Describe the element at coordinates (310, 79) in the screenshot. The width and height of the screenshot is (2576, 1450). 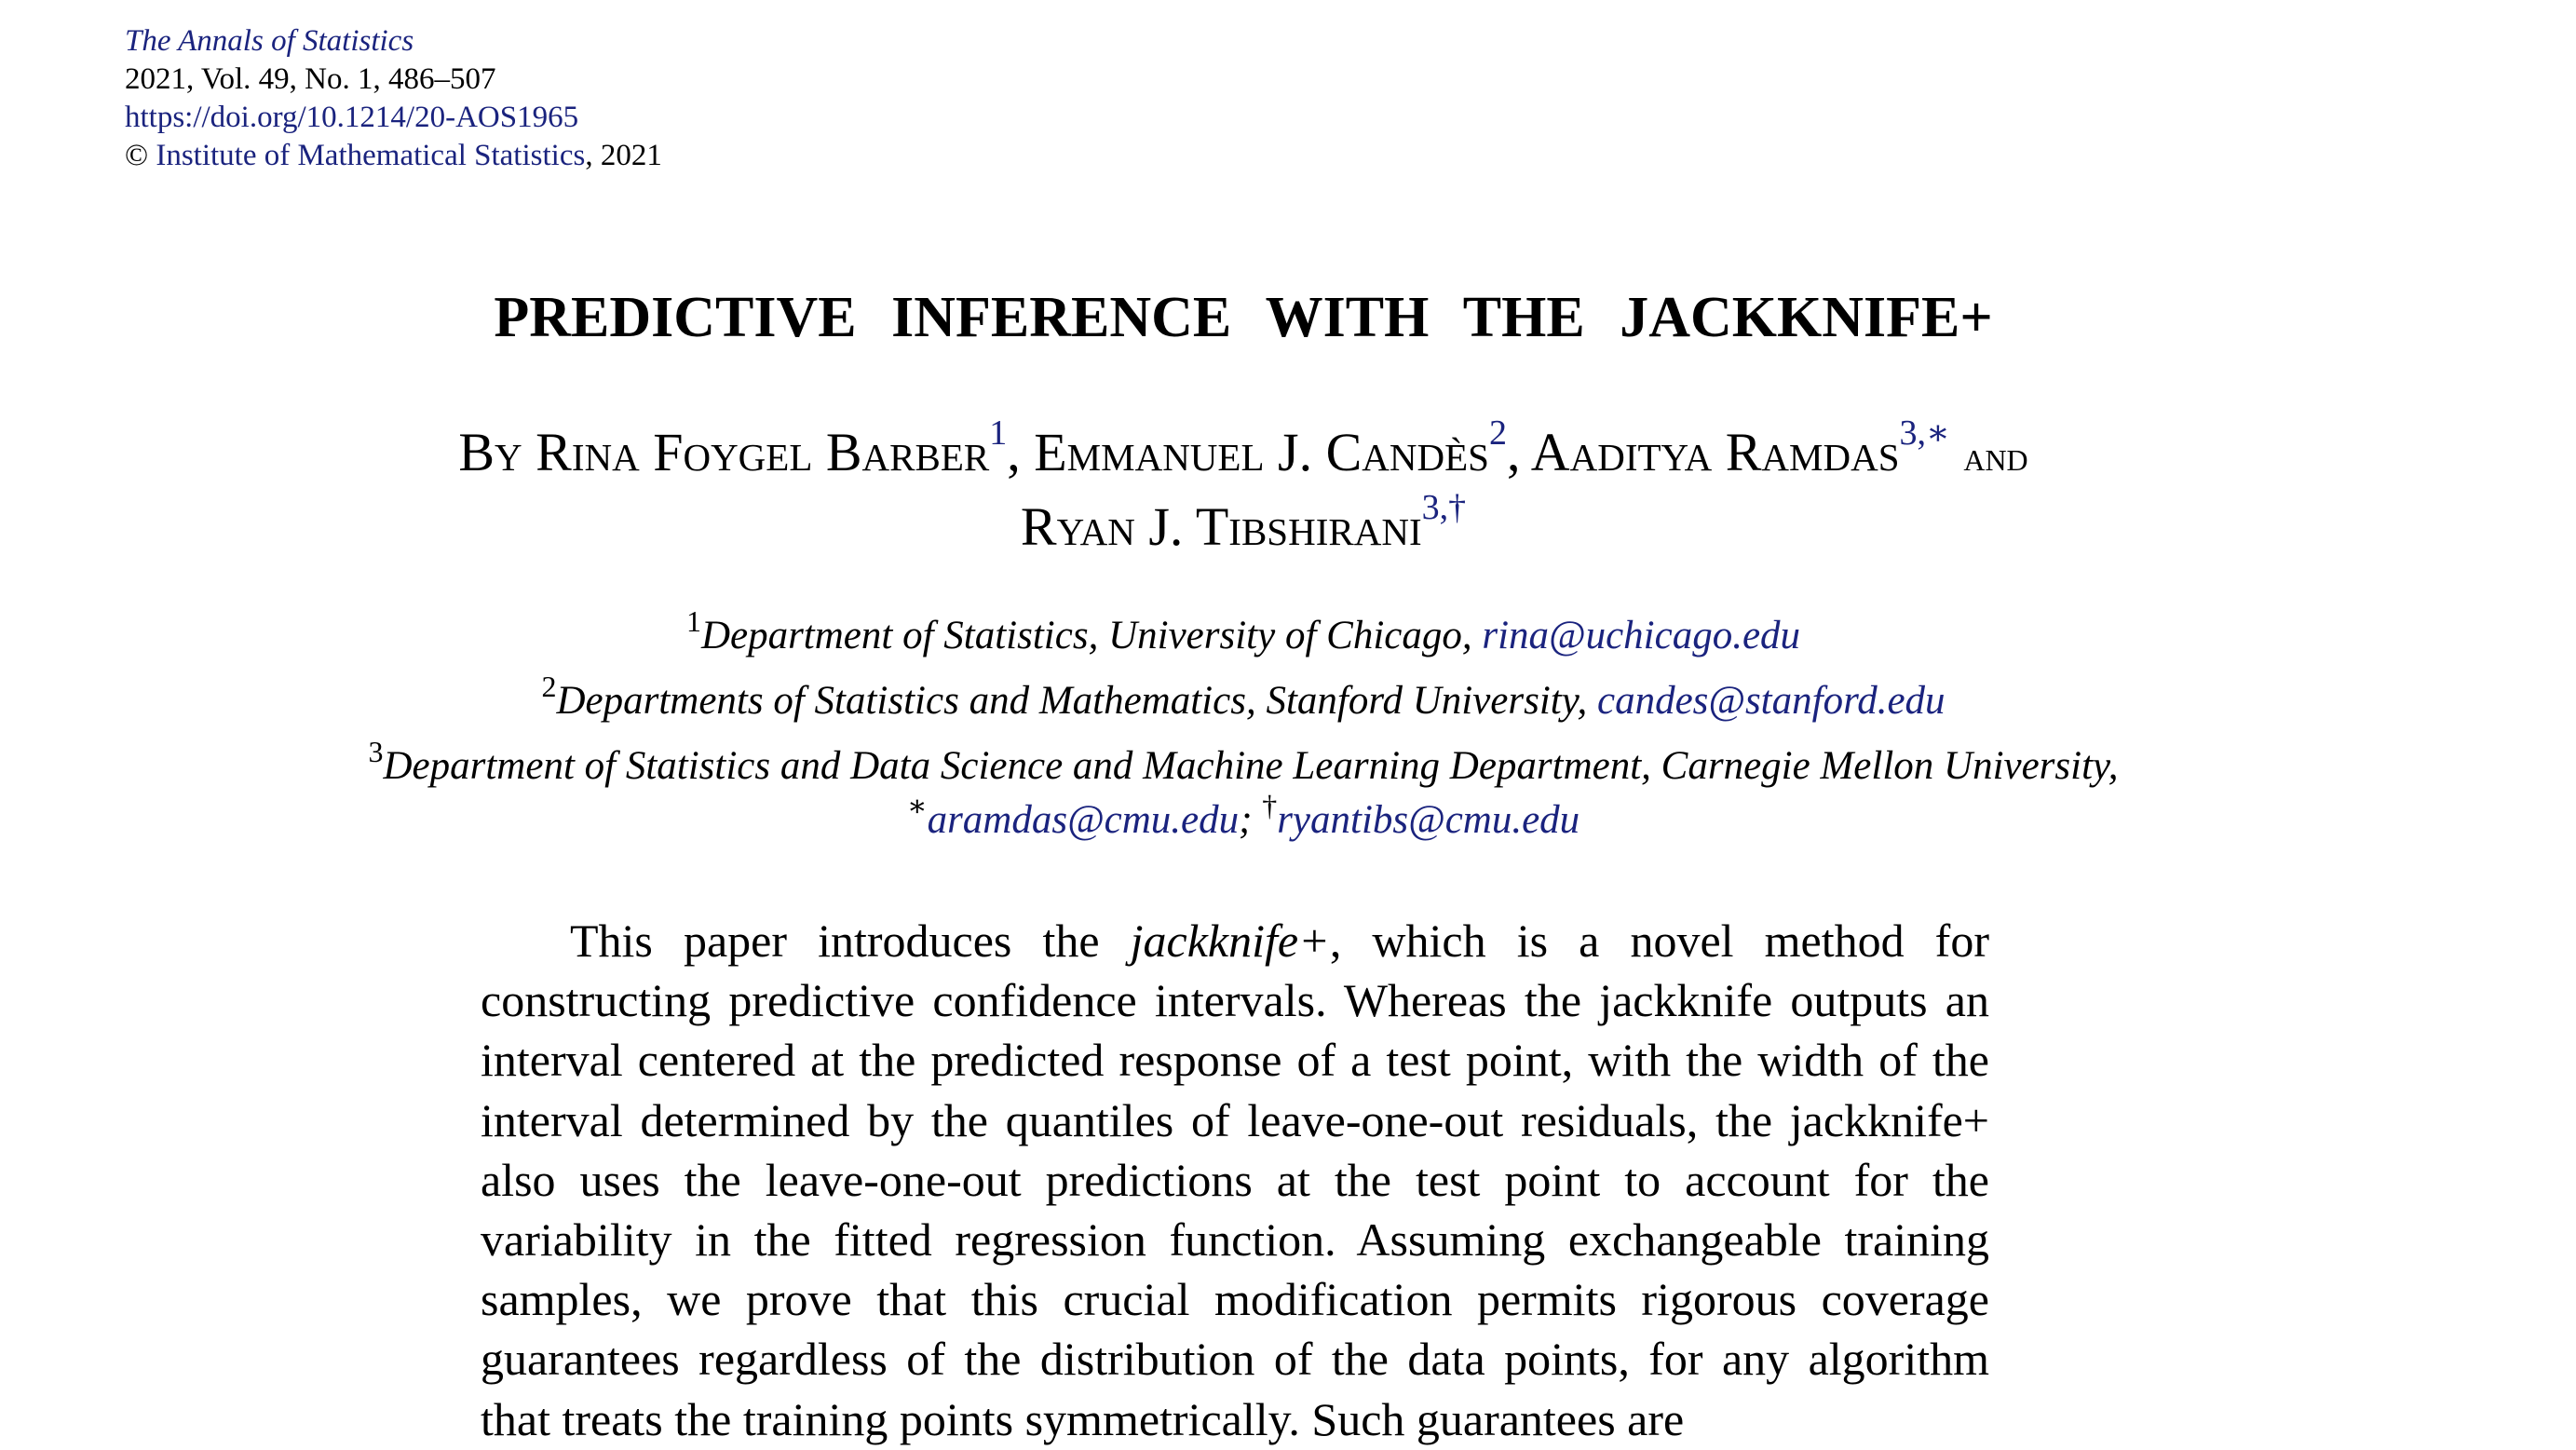
I see `journal-volume: 2021, Vol. 49, No. 1, 486–507` at that location.